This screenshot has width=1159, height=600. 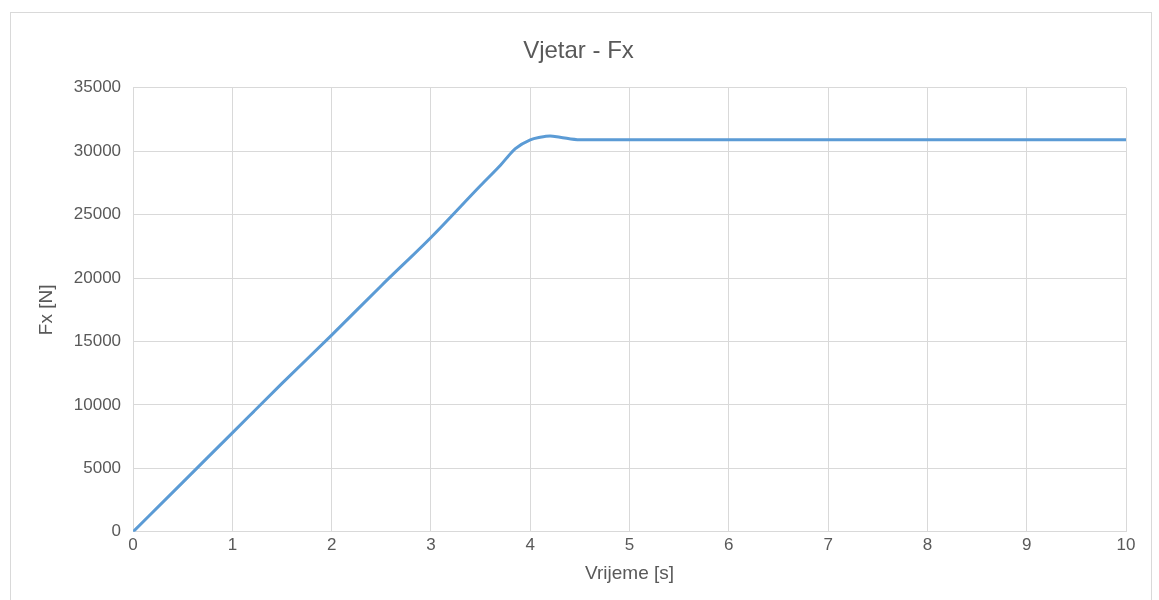 What do you see at coordinates (97, 277) in the screenshot?
I see `y-tick-label: 20000` at bounding box center [97, 277].